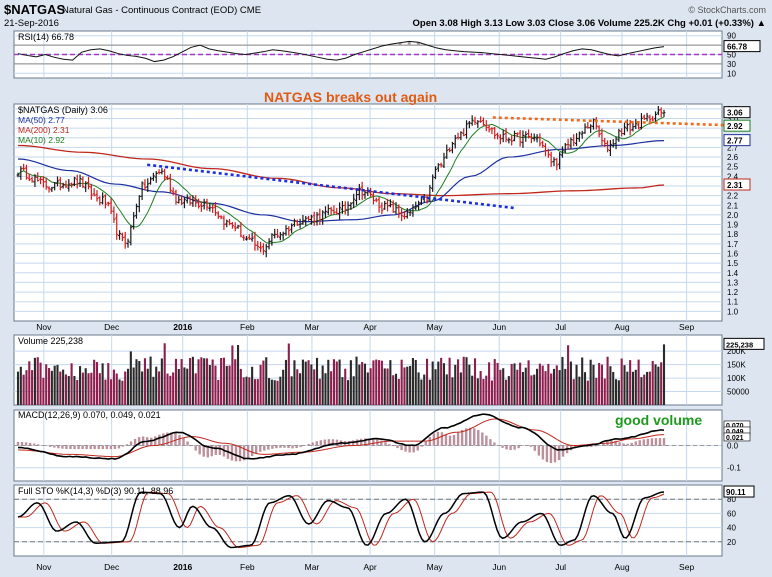 The height and width of the screenshot is (577, 772). I want to click on price-tick-label: 1.1, so click(733, 302).